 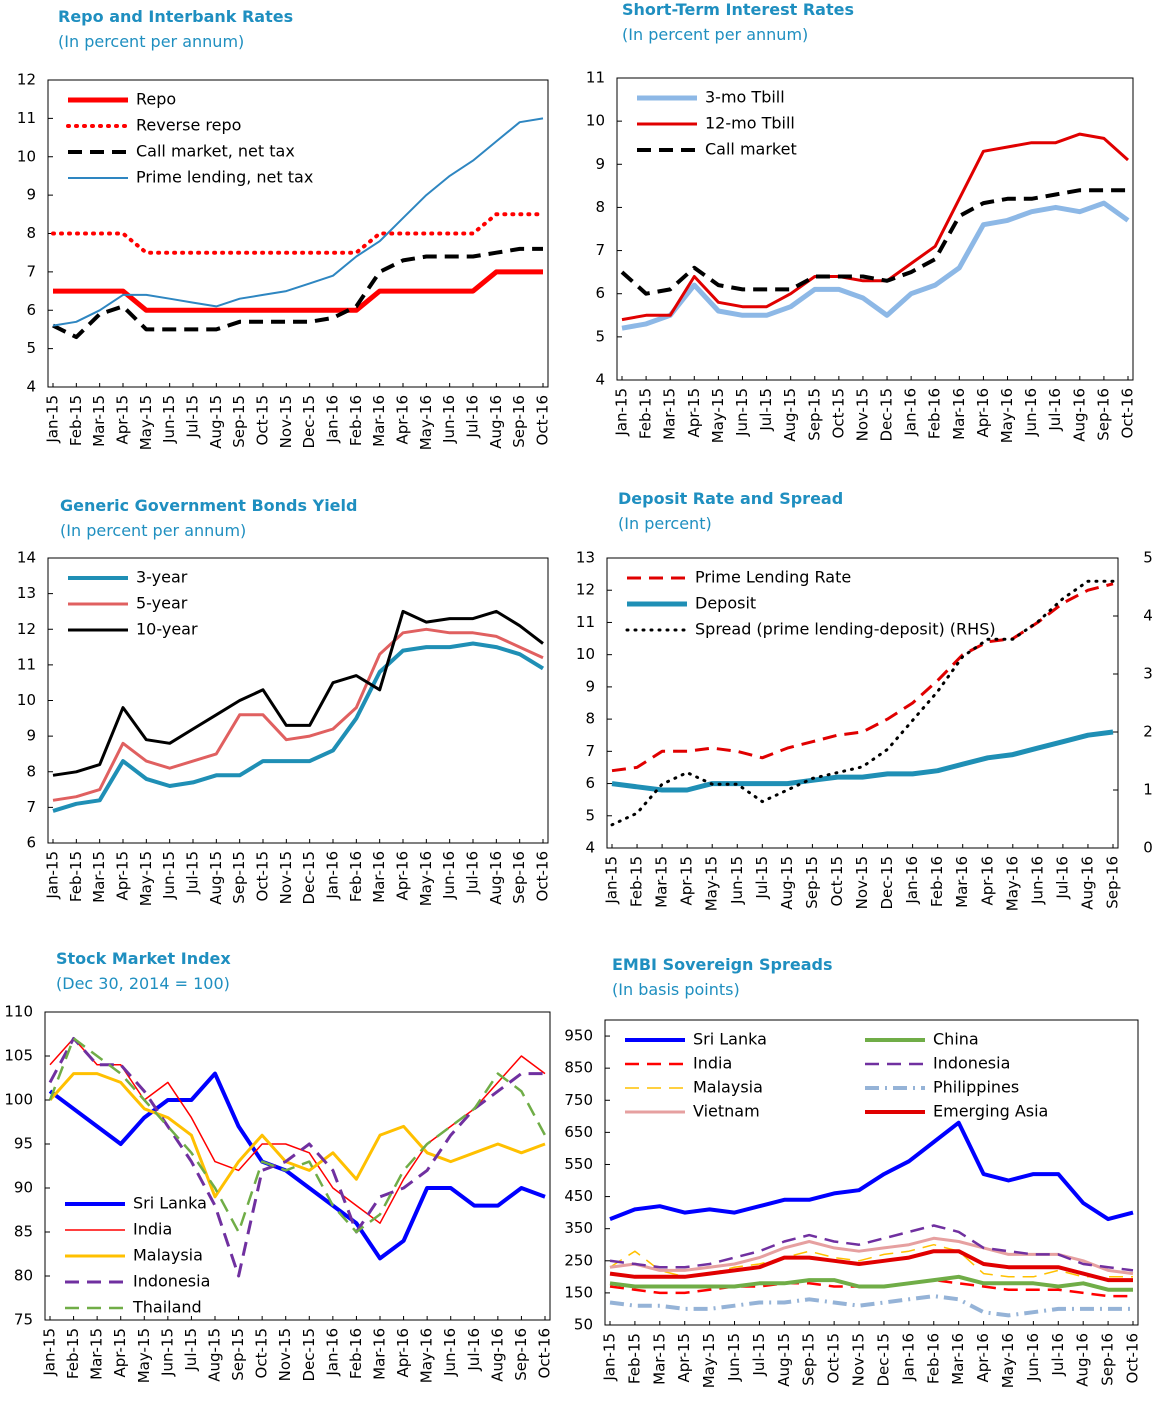 I want to click on y-tick-label: 9, so click(x=31, y=736).